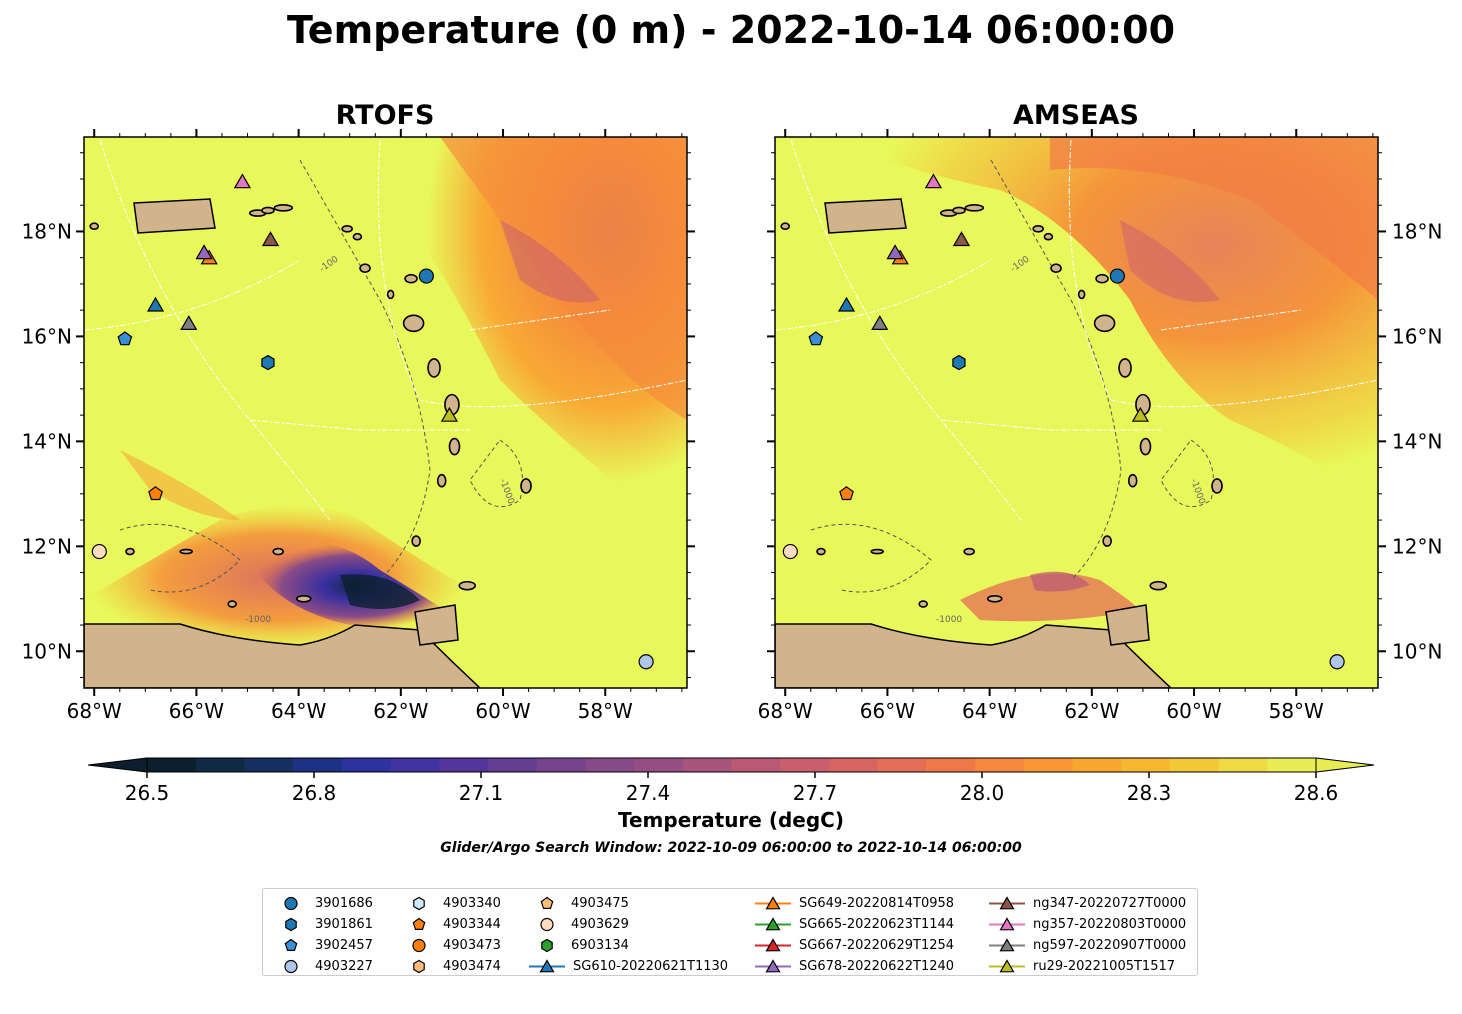 Image resolution: width=1462 pixels, height=1014 pixels. Describe the element at coordinates (1193, 711) in the screenshot. I see `lon-tick-label: 60°W` at that location.